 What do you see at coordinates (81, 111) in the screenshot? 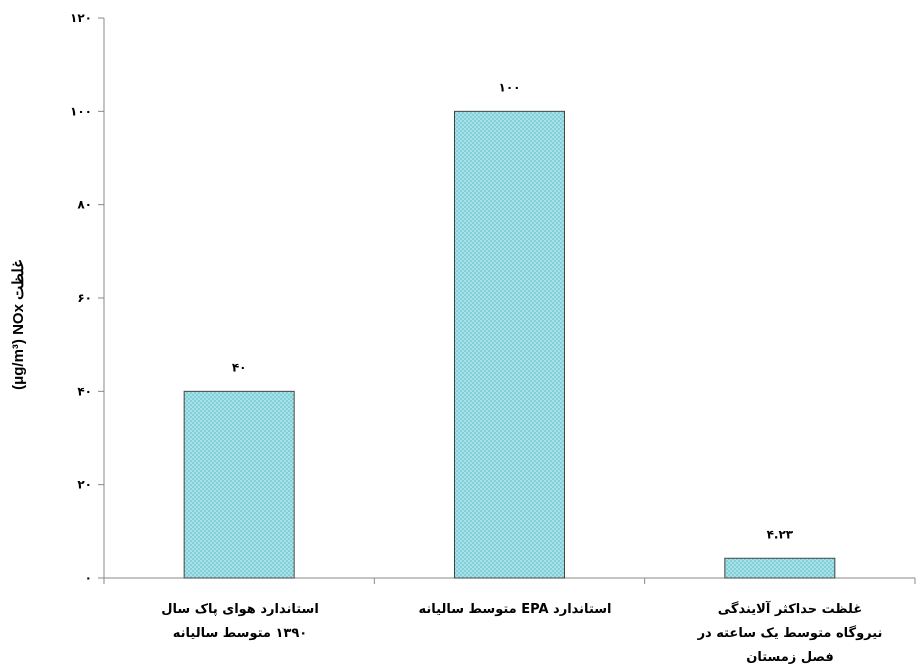
I see `y-tick-label: ۱۰۰` at bounding box center [81, 111].